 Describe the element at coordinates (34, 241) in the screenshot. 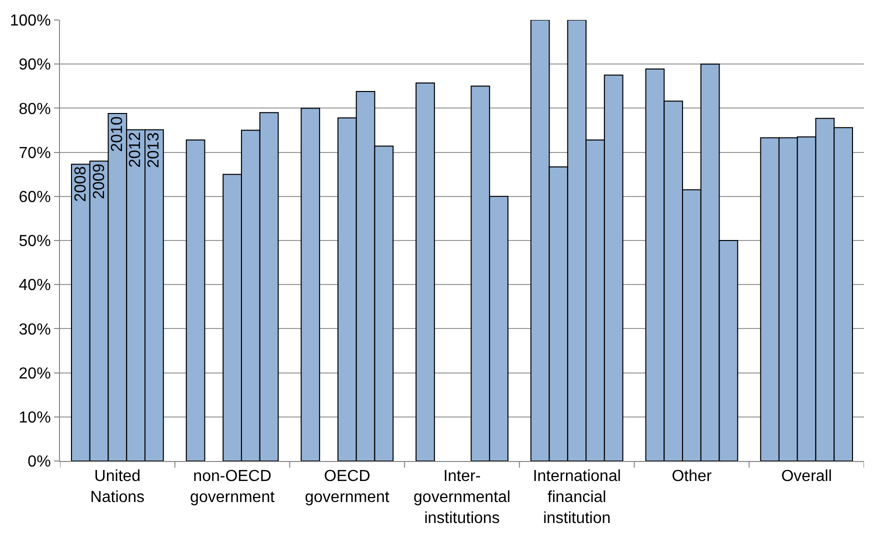

I see `y-tick-label: 50%` at that location.